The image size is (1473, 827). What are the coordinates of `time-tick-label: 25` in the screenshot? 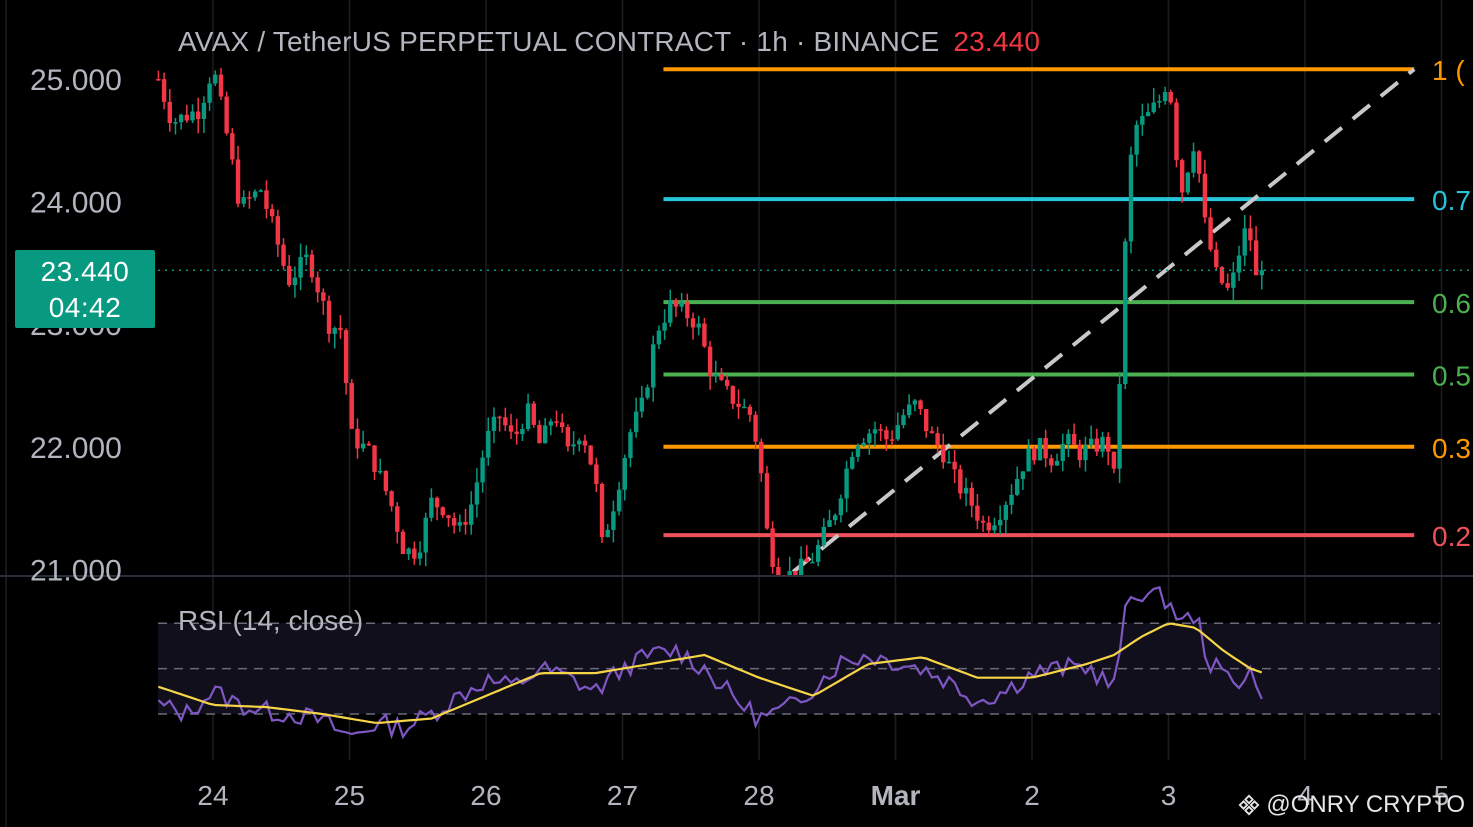 It's located at (349, 795).